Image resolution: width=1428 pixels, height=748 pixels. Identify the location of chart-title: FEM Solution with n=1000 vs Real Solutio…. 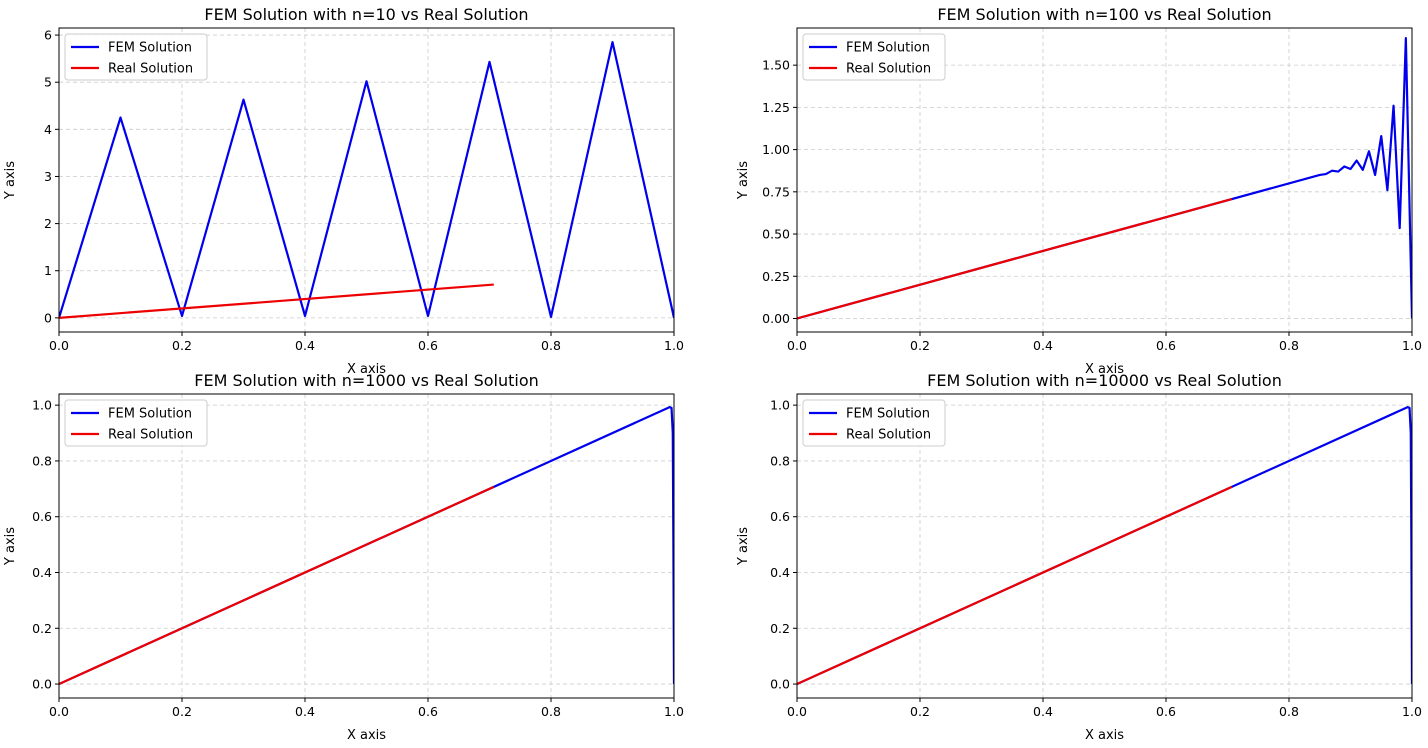
(366, 380).